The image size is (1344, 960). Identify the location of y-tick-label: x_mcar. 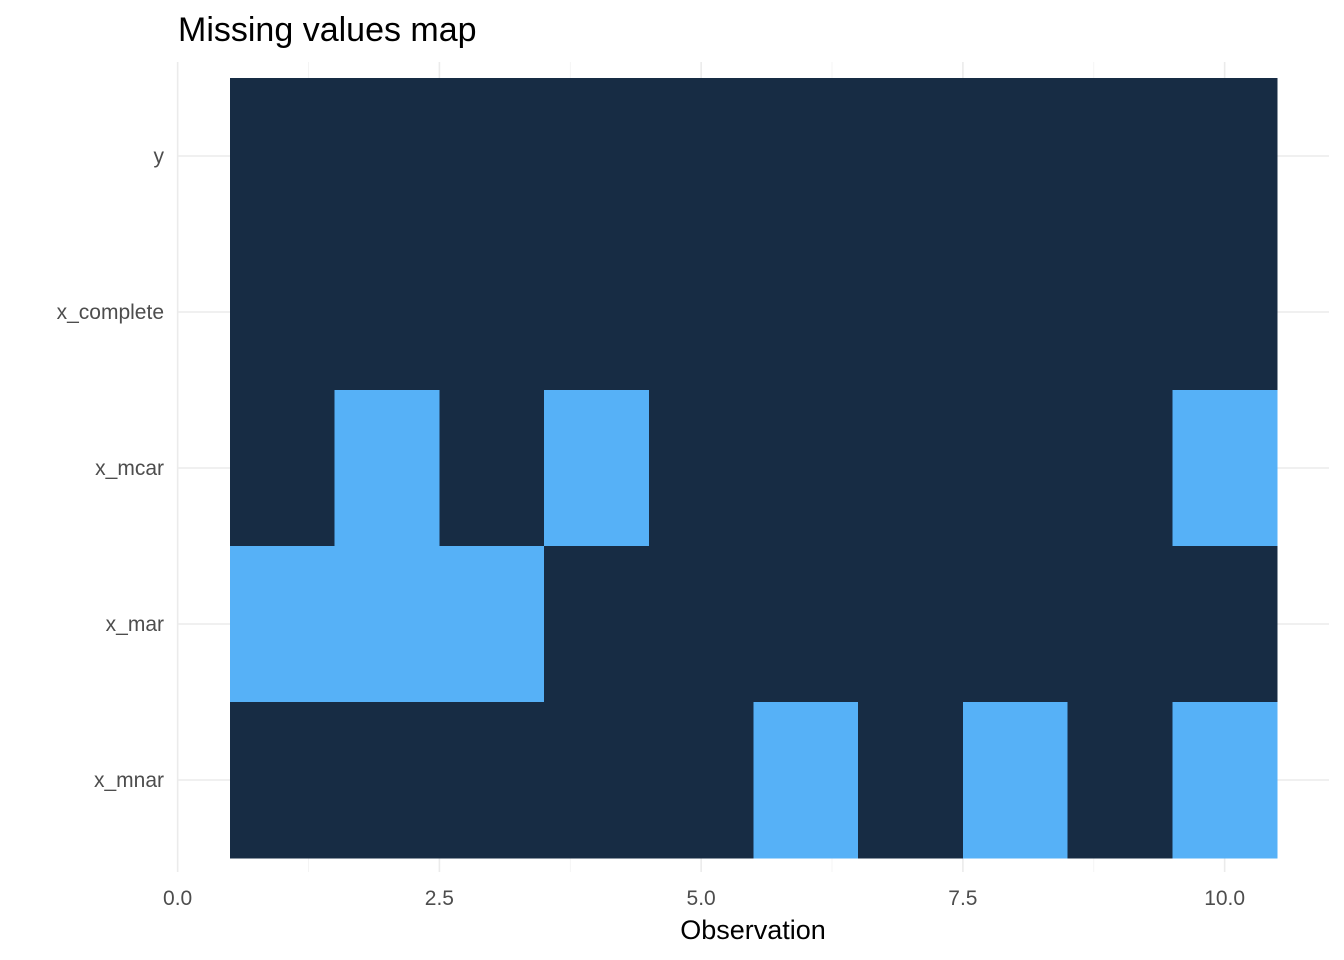
(129, 468).